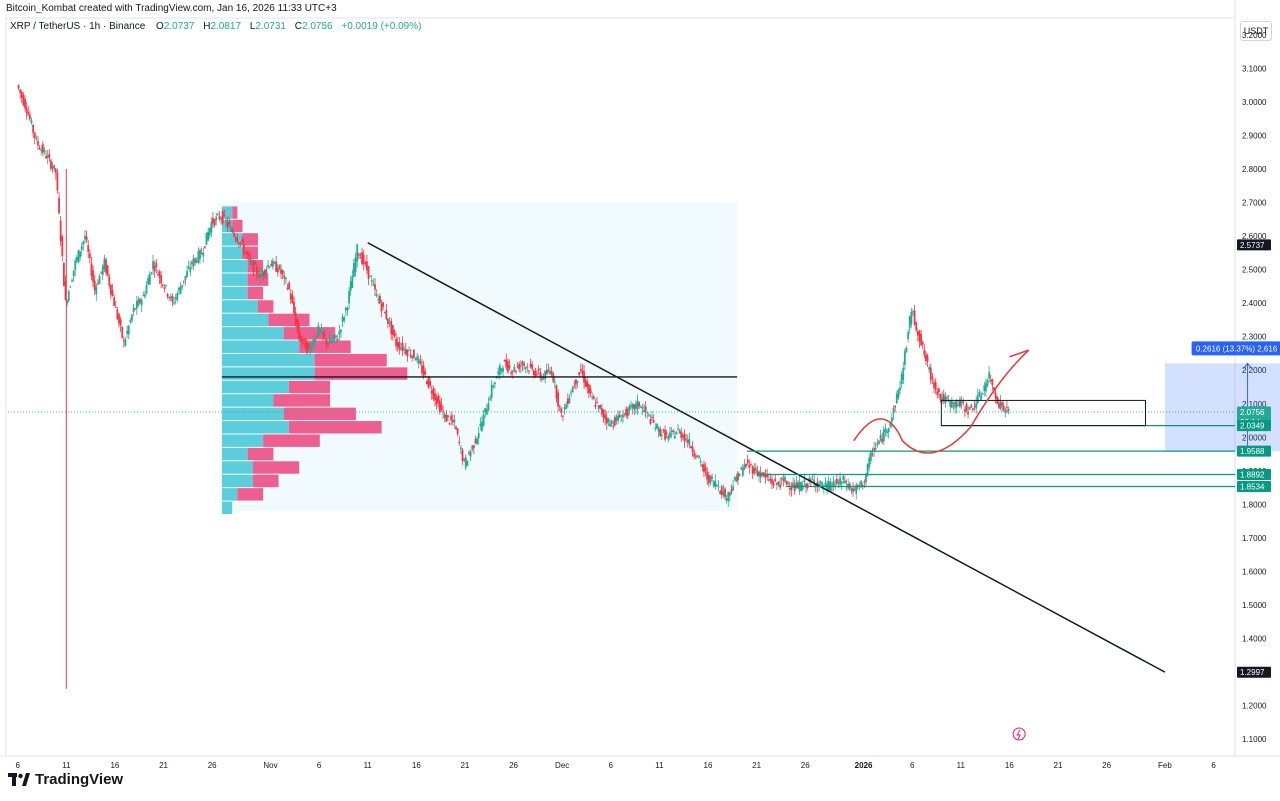  What do you see at coordinates (1256, 31) in the screenshot?
I see `currency-button: USDT` at bounding box center [1256, 31].